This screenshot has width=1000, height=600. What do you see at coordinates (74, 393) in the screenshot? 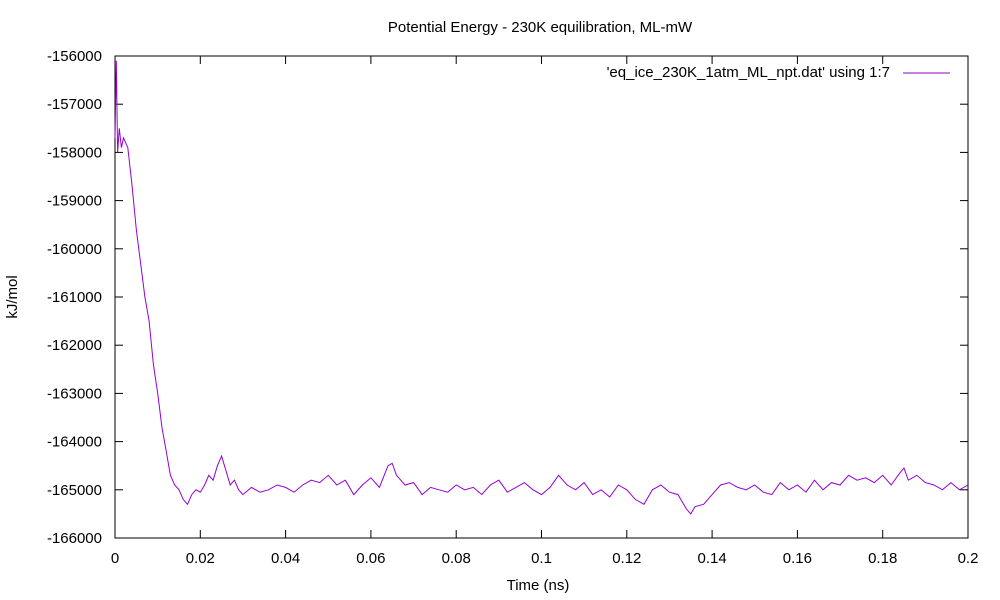
I see `y-tick-label: -163000` at bounding box center [74, 393].